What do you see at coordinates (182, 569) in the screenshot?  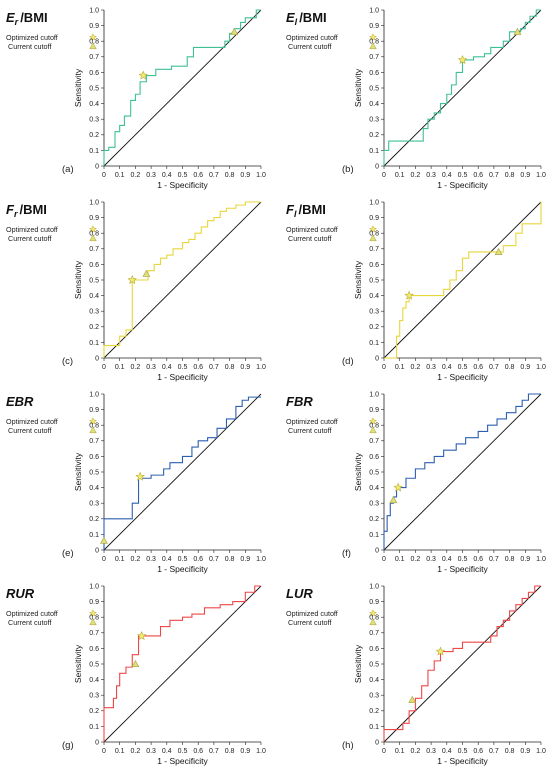 I see `x-axis-title: 1 - Specificity` at bounding box center [182, 569].